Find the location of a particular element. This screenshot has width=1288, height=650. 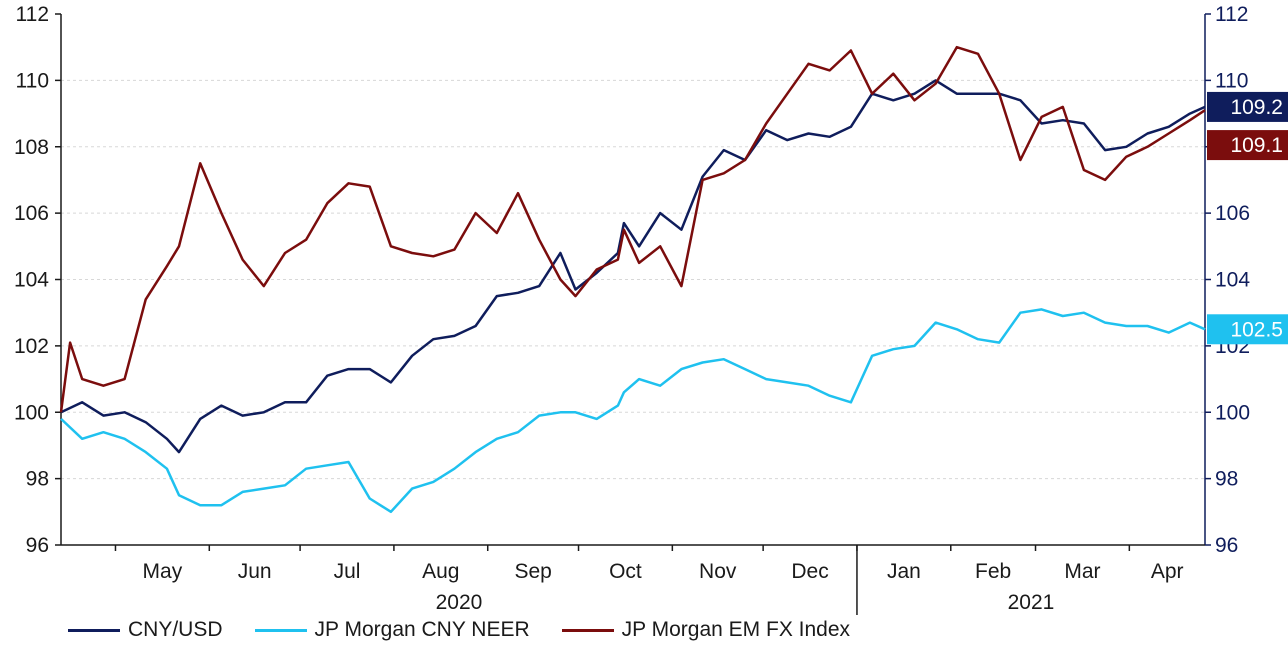

y-tick-label-left: 96 is located at coordinates (37, 545).